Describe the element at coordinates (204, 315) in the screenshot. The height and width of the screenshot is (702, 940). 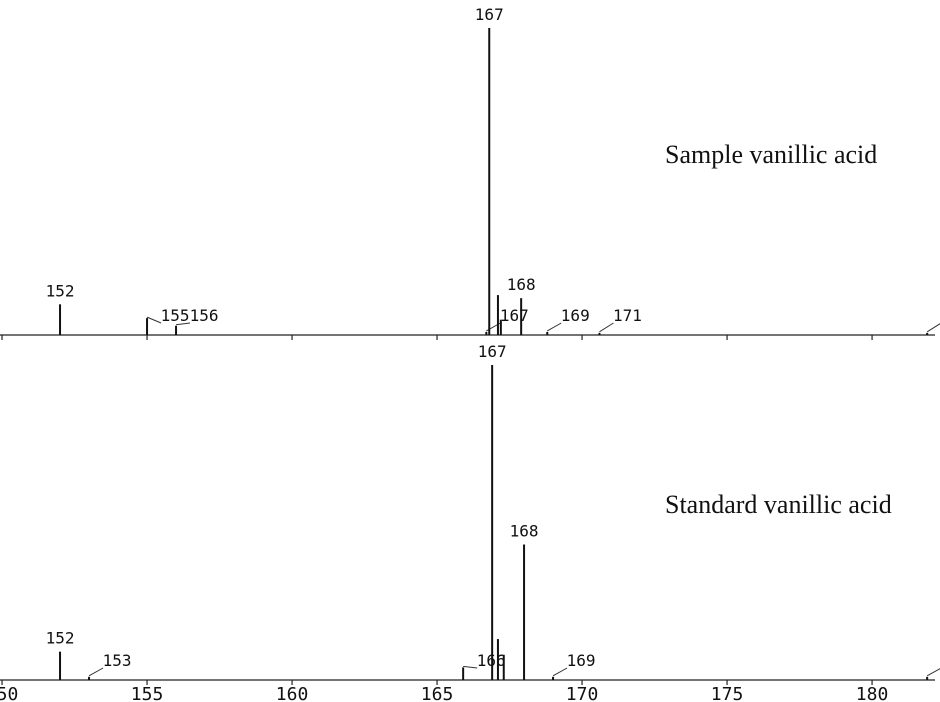
I see `peak-label: 156` at that location.